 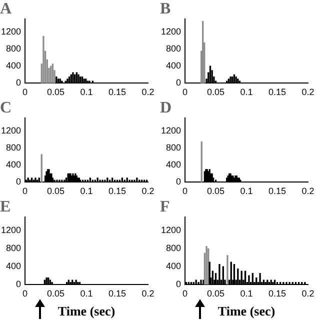 I want to click on chart-title: B, so click(x=165, y=9).